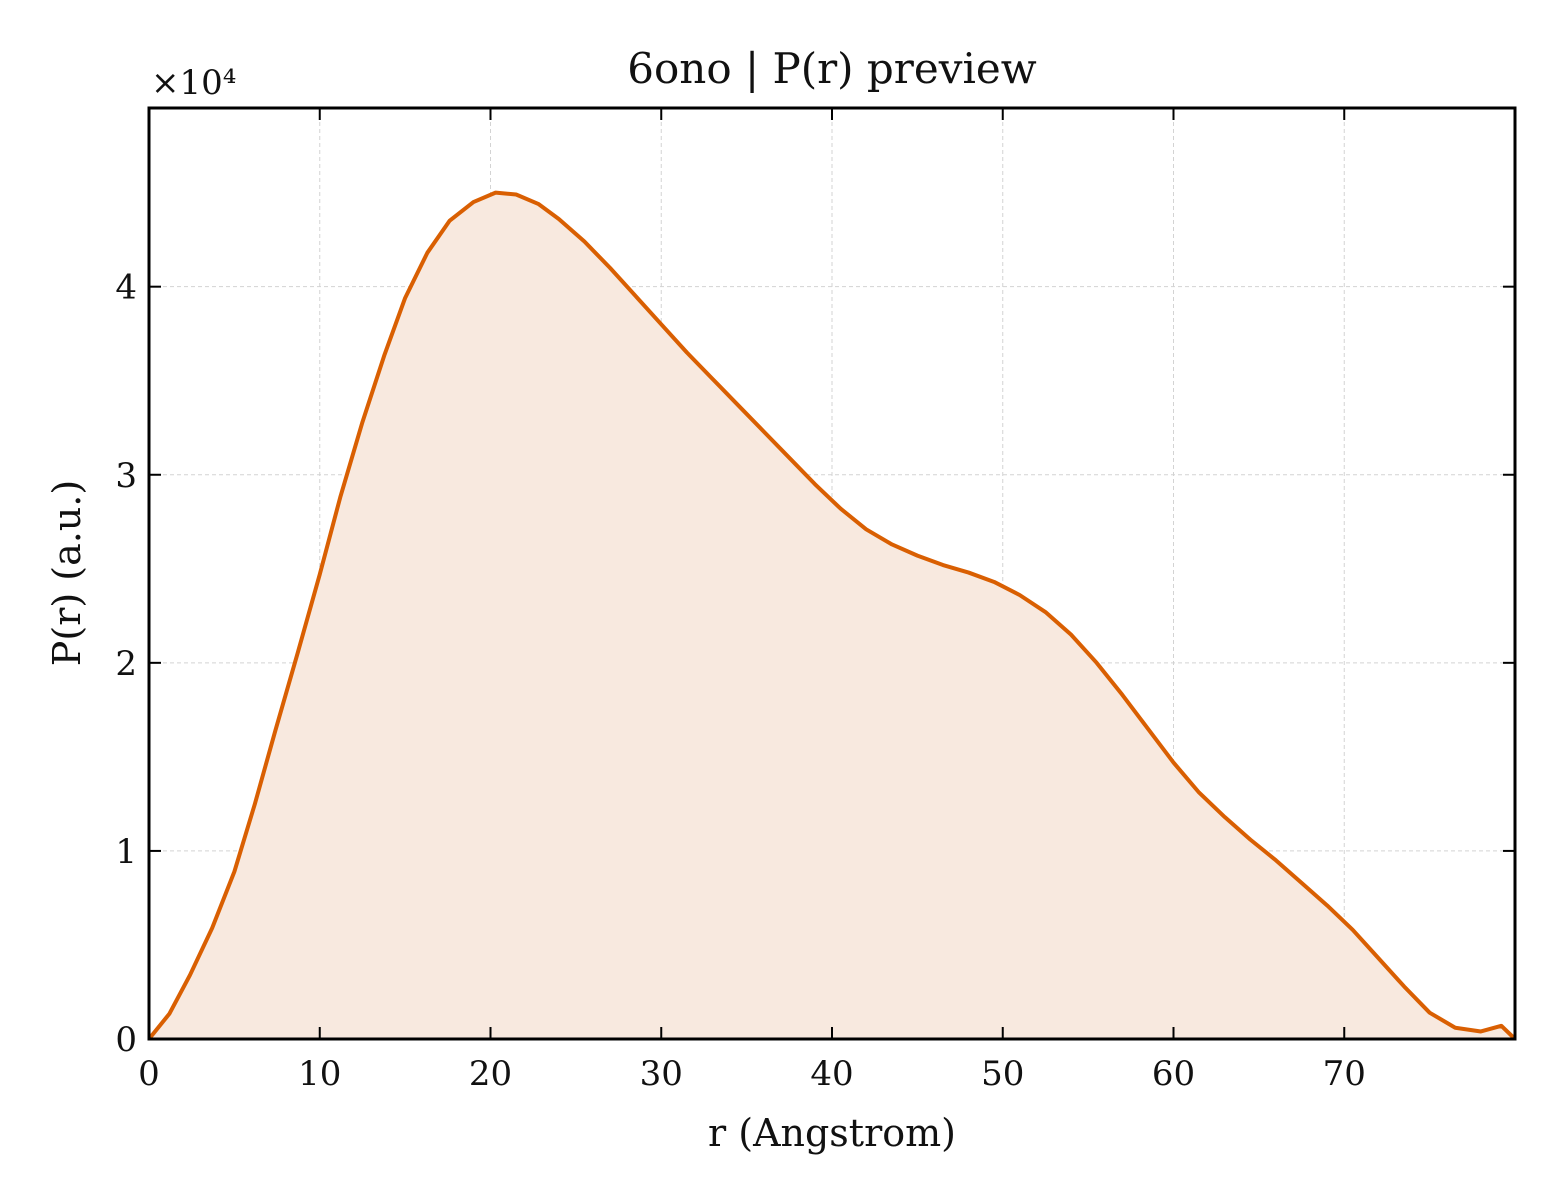  What do you see at coordinates (831, 68) in the screenshot?
I see `chart-title: 6ono | P(r) preview` at bounding box center [831, 68].